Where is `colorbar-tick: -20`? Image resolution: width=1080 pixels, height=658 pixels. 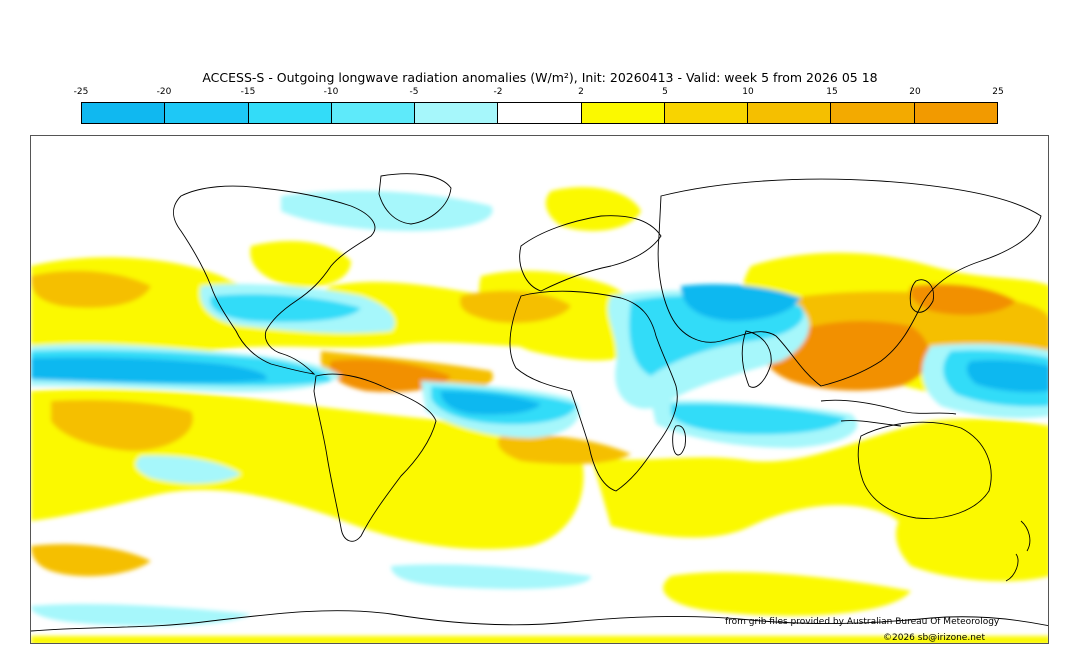 colorbar-tick: -20 is located at coordinates (164, 92).